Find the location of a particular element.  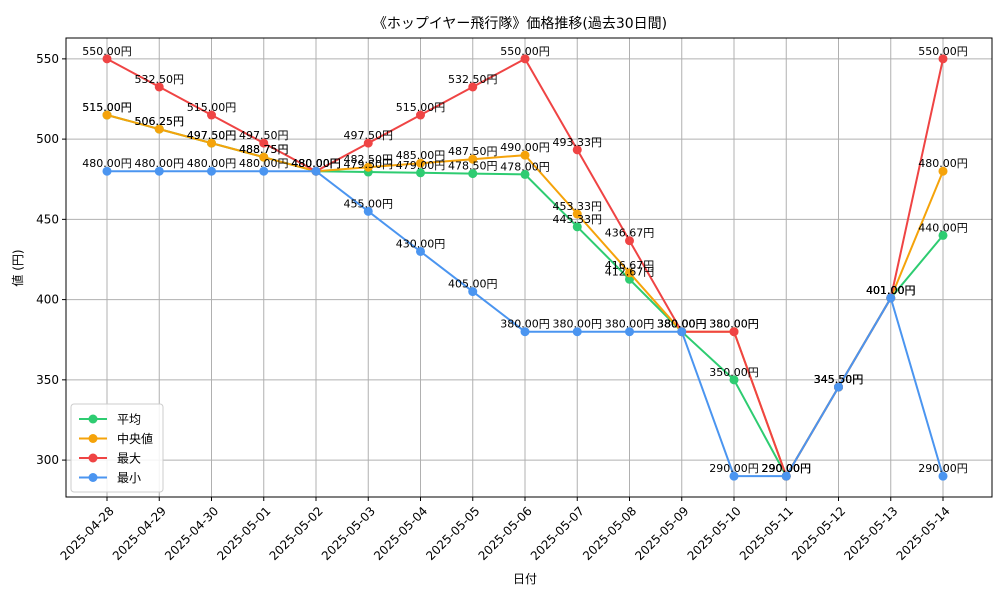

data-label: 440.00円 is located at coordinates (943, 227).